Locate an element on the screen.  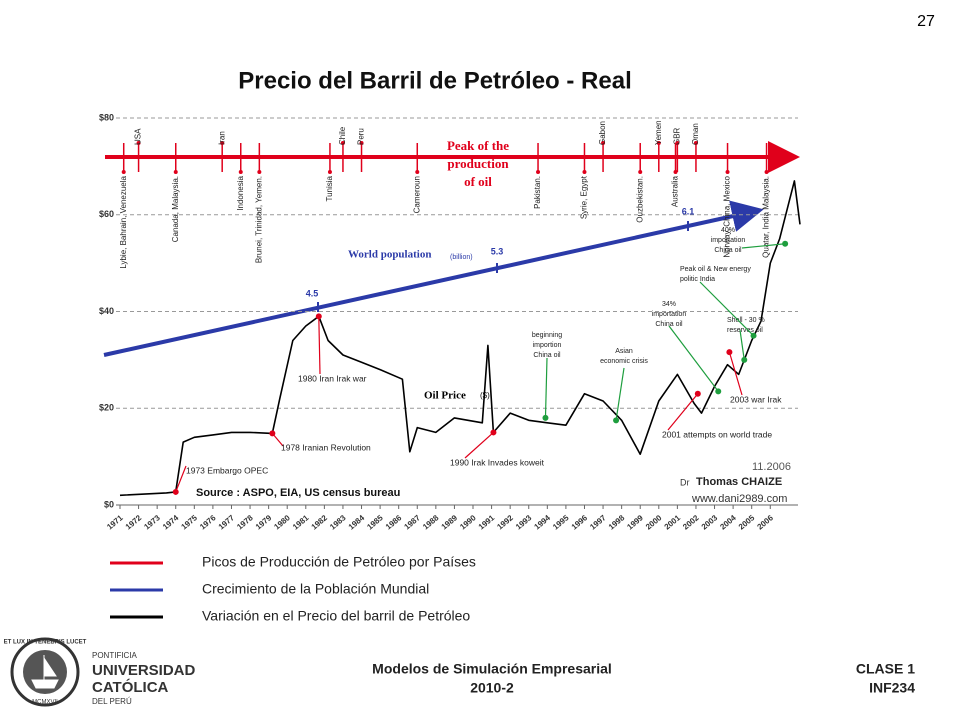
population-arrow is located at coordinates (433, 278).